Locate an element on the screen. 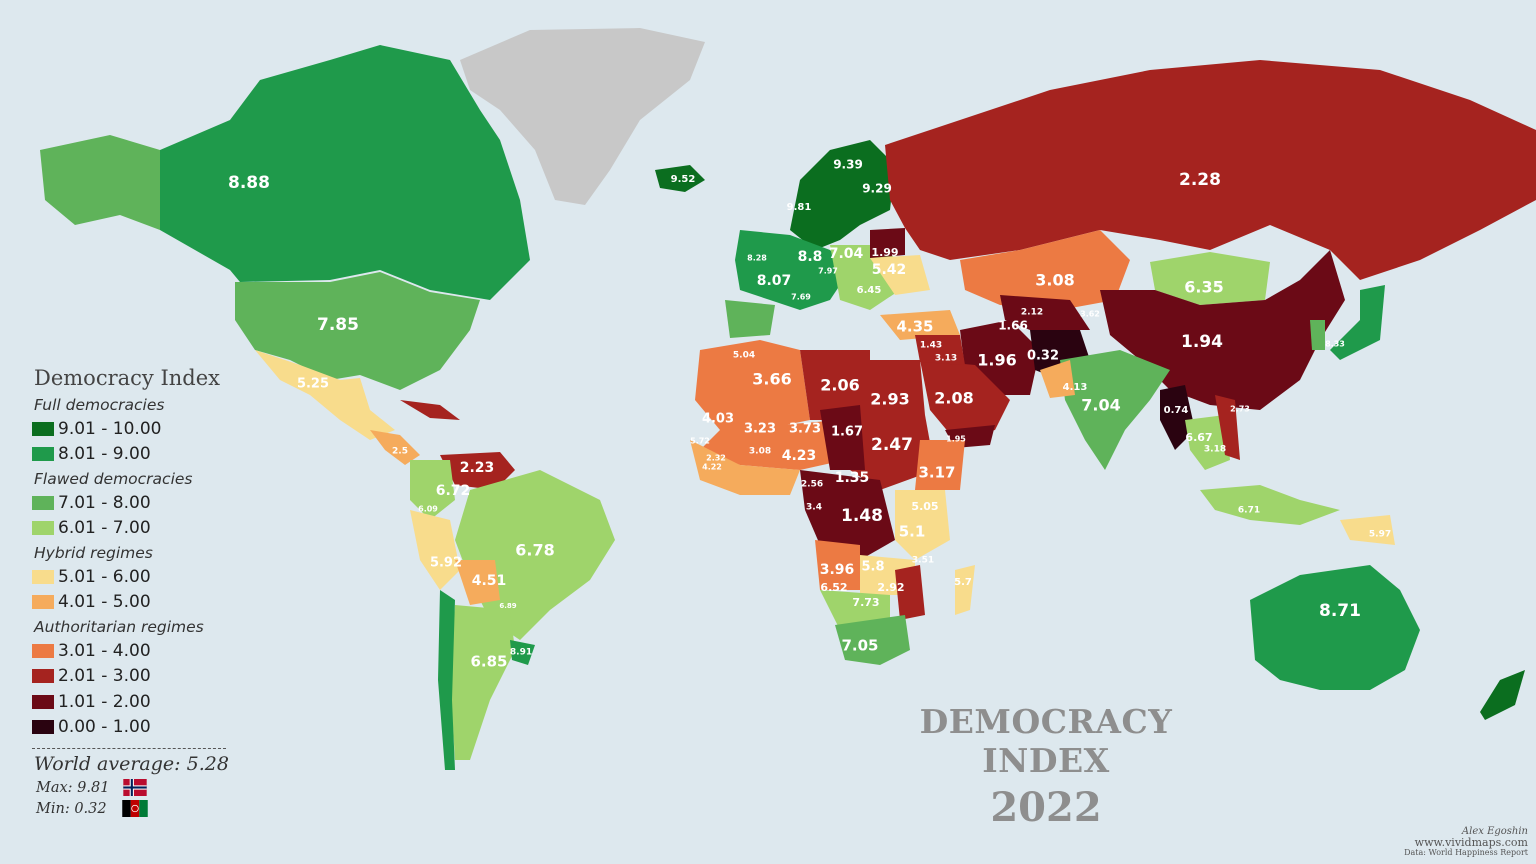 This screenshot has height=864, width=1536. chad-shape is located at coordinates (842, 437).